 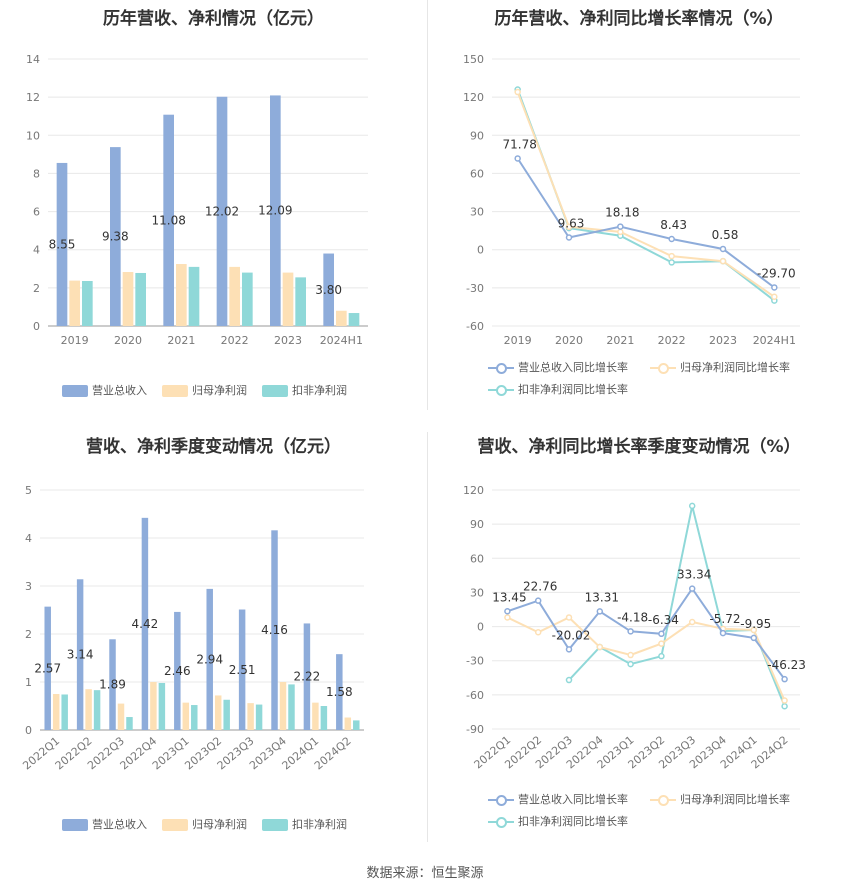 I want to click on chart-title: 历年营收、净利同比增长率情况（%）, so click(x=639, y=19).